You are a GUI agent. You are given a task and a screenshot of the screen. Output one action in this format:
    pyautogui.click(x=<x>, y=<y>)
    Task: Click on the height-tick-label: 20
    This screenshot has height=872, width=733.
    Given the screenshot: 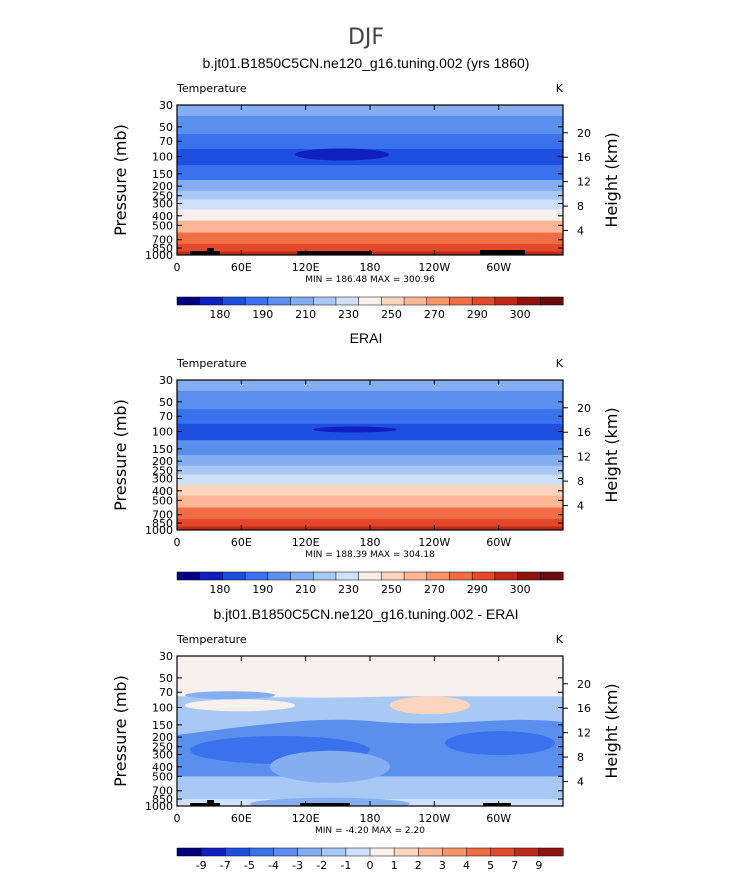 What is the action you would take?
    pyautogui.click(x=584, y=408)
    